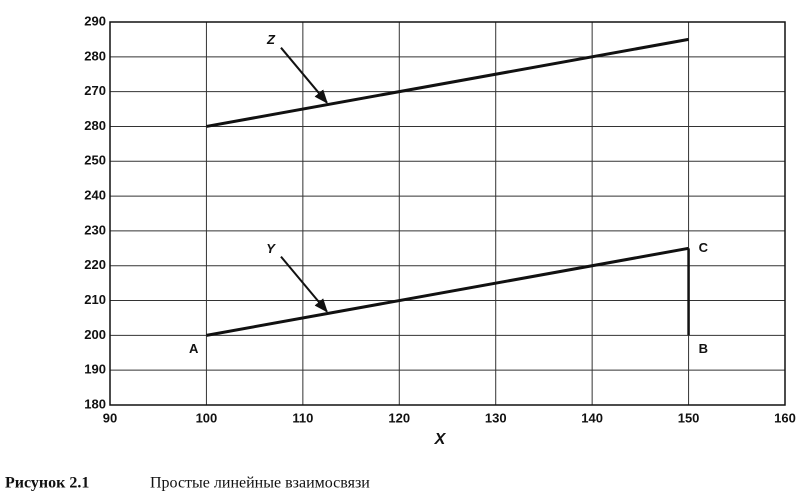  I want to click on x-tick-label: 110, so click(302, 417).